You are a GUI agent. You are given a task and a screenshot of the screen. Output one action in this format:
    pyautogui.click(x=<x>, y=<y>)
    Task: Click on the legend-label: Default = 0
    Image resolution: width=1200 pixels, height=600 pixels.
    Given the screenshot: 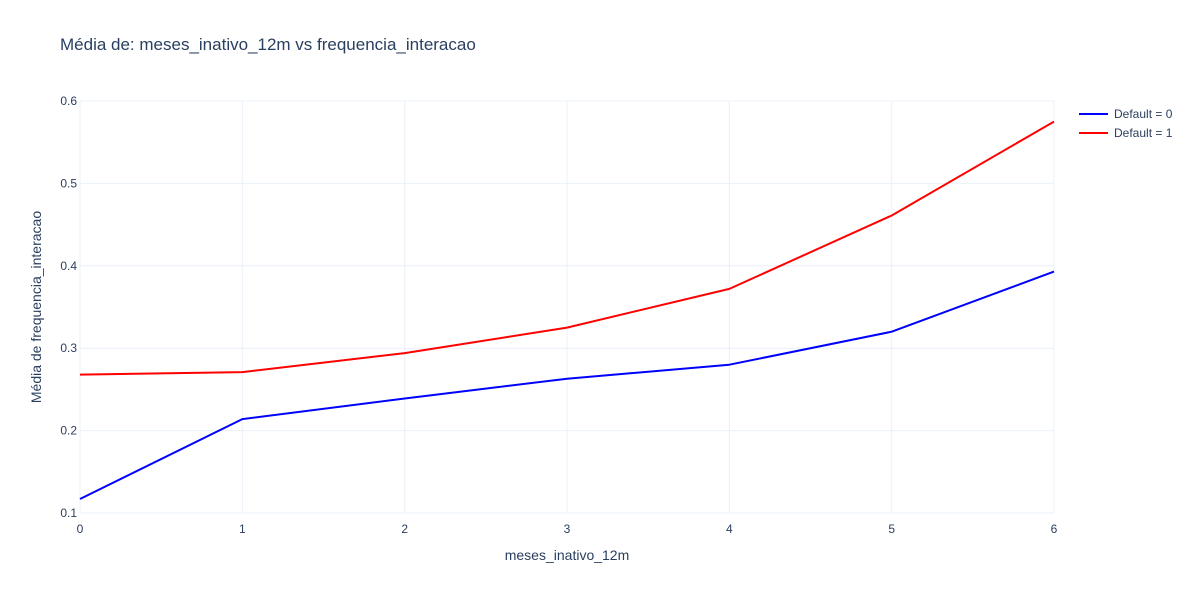 What is the action you would take?
    pyautogui.click(x=1143, y=114)
    